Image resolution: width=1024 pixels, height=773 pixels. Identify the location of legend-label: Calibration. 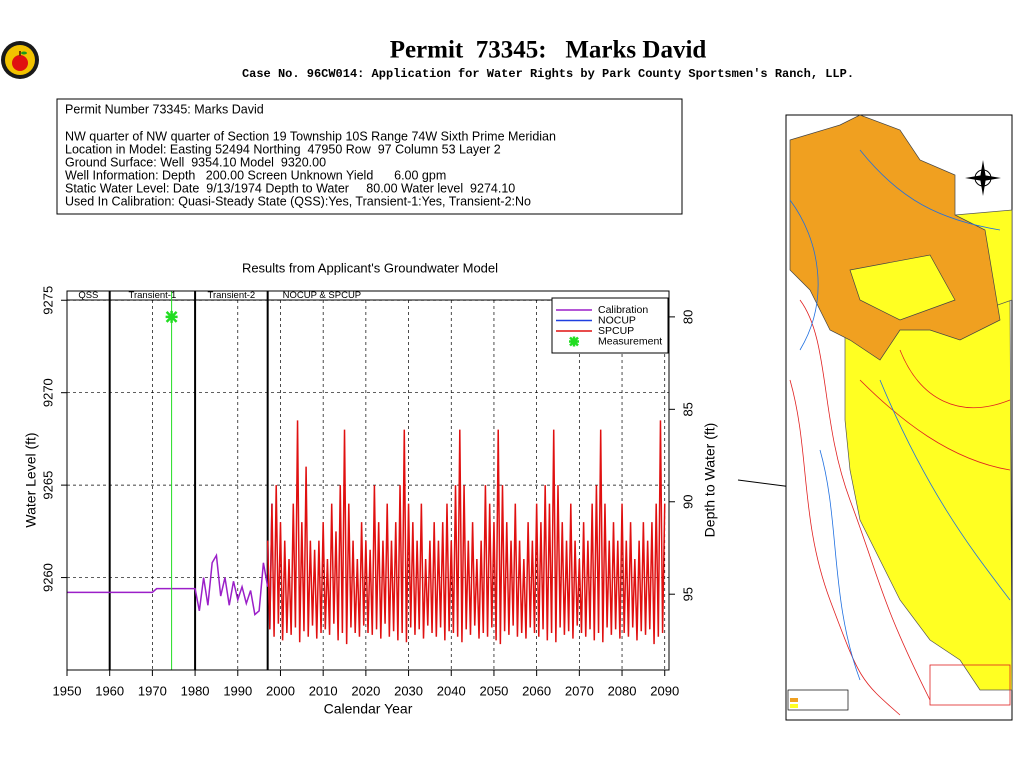
(623, 310).